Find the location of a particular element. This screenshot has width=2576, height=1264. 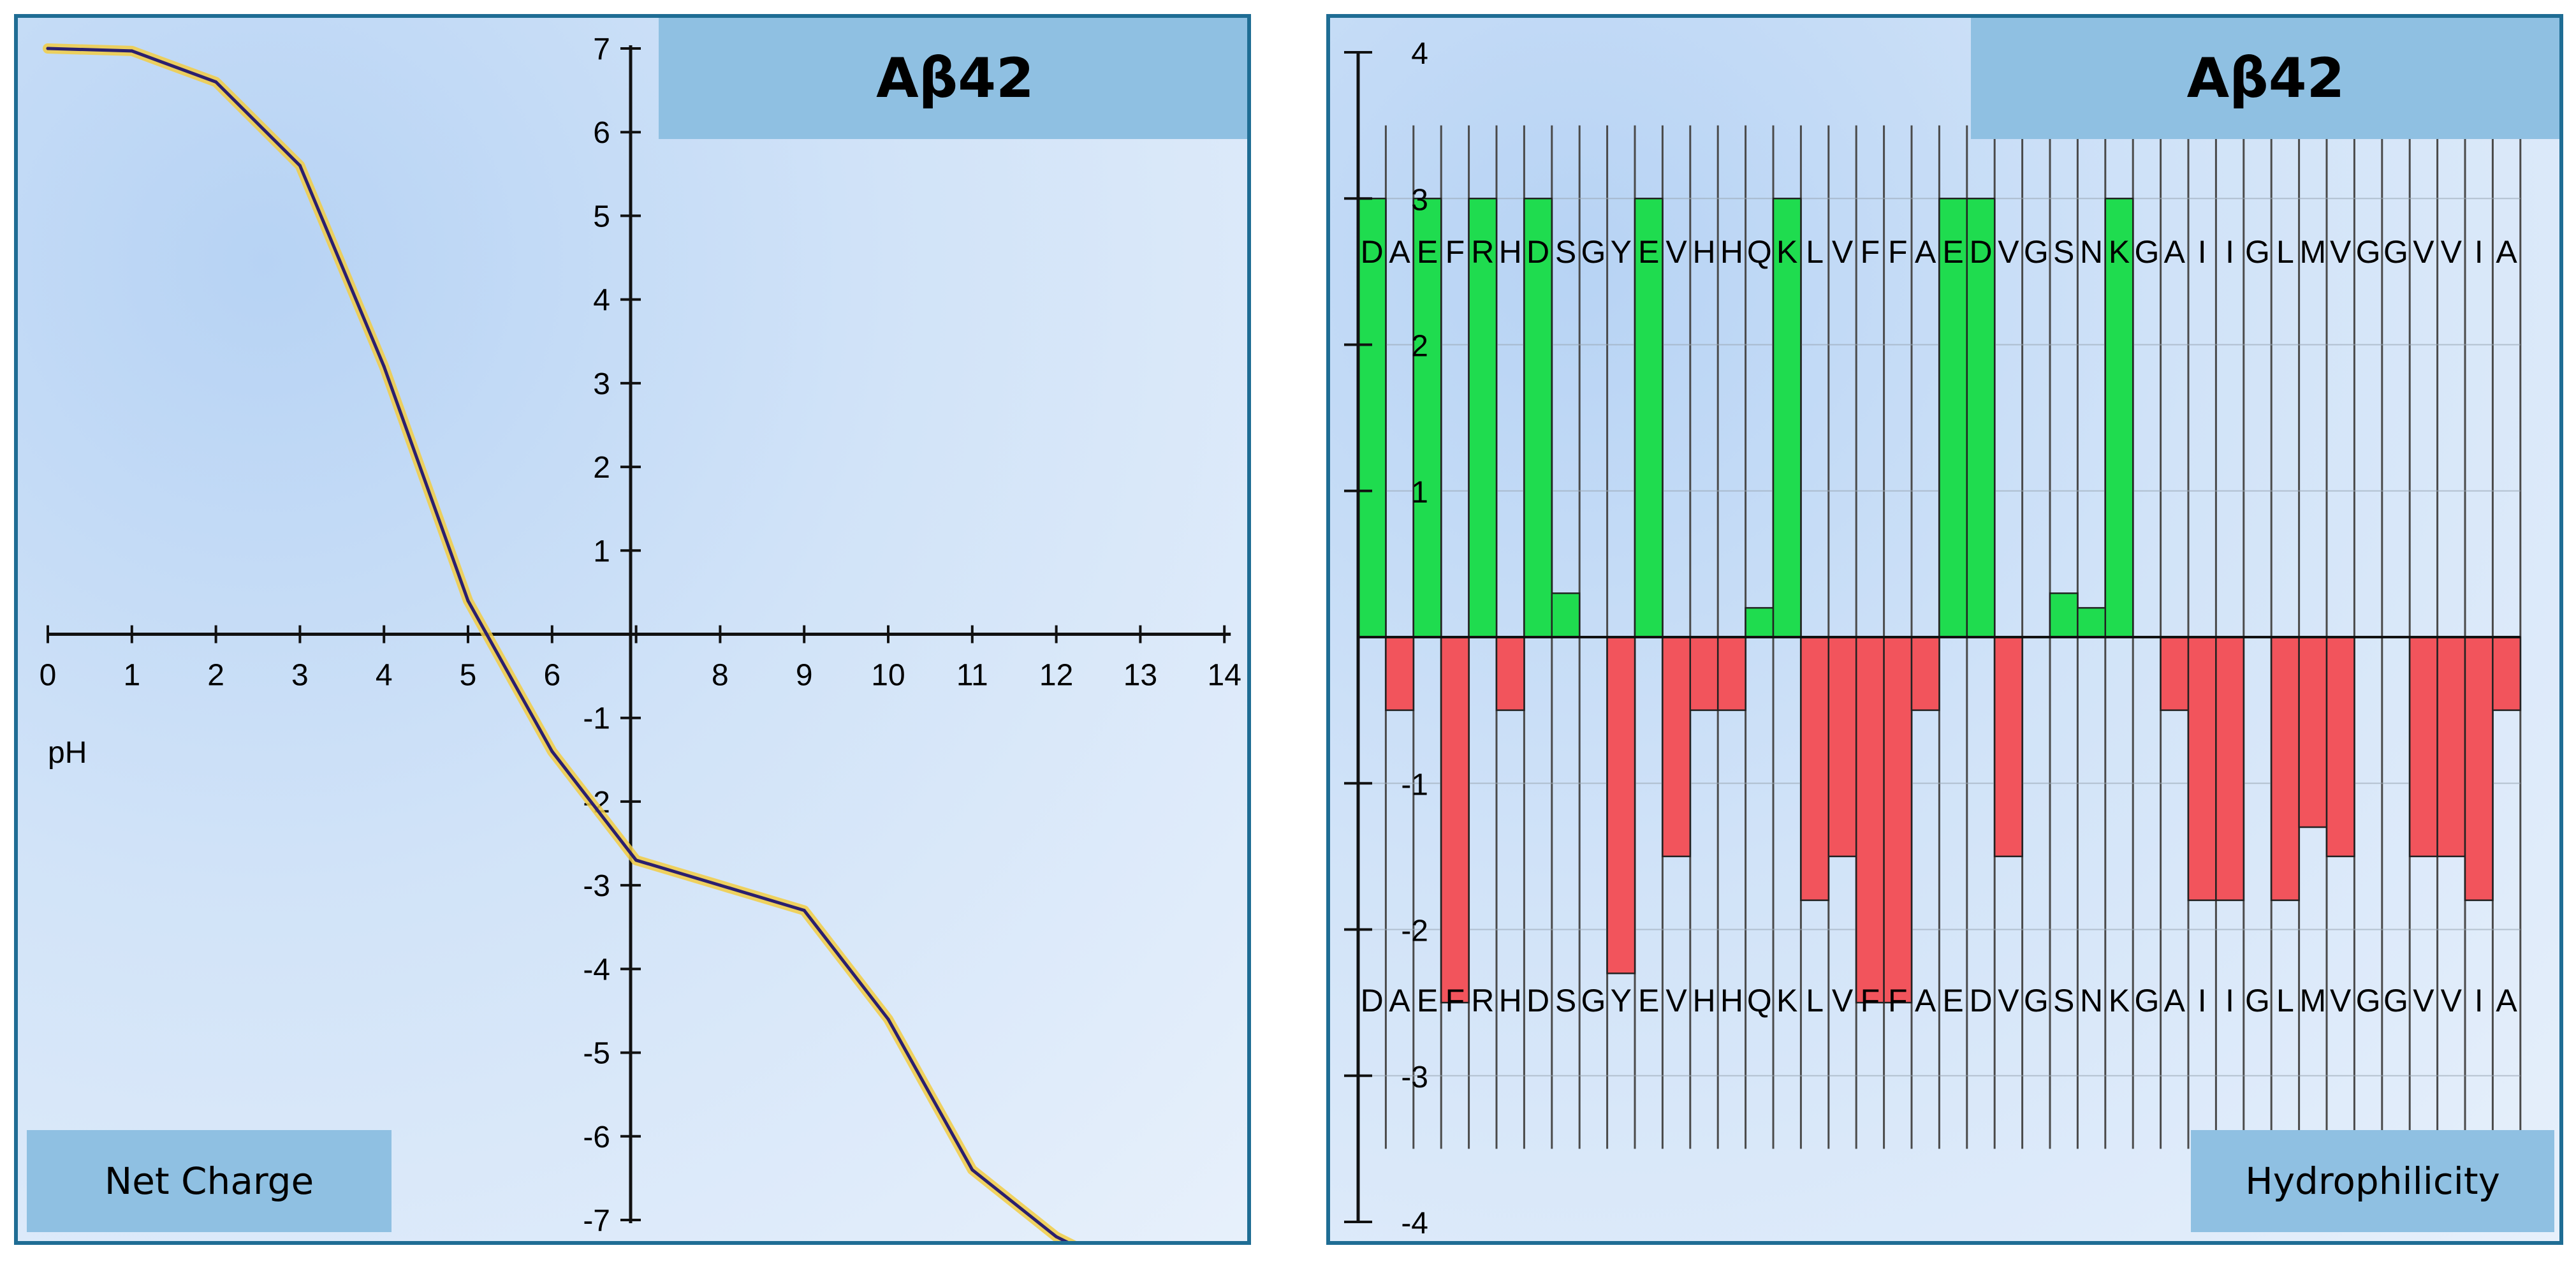

sequence-label-top: K is located at coordinates (2119, 252).